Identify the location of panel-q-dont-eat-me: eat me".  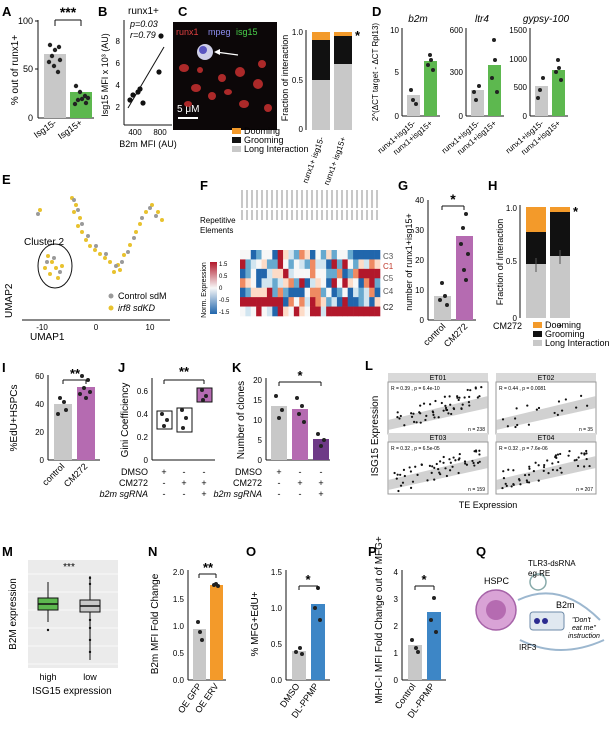
(584, 628).